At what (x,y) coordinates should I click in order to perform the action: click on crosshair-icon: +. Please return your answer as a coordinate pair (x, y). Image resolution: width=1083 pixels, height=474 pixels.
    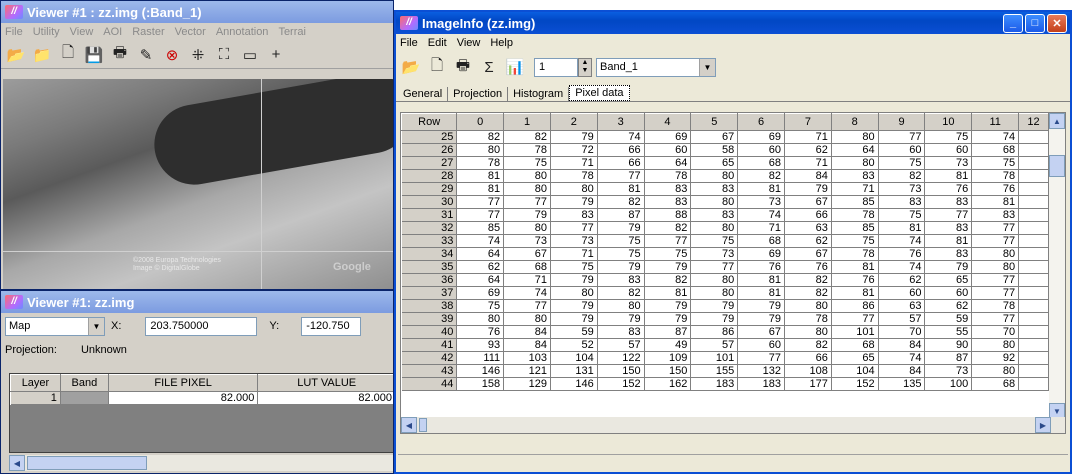
    Looking at the image, I should click on (276, 54).